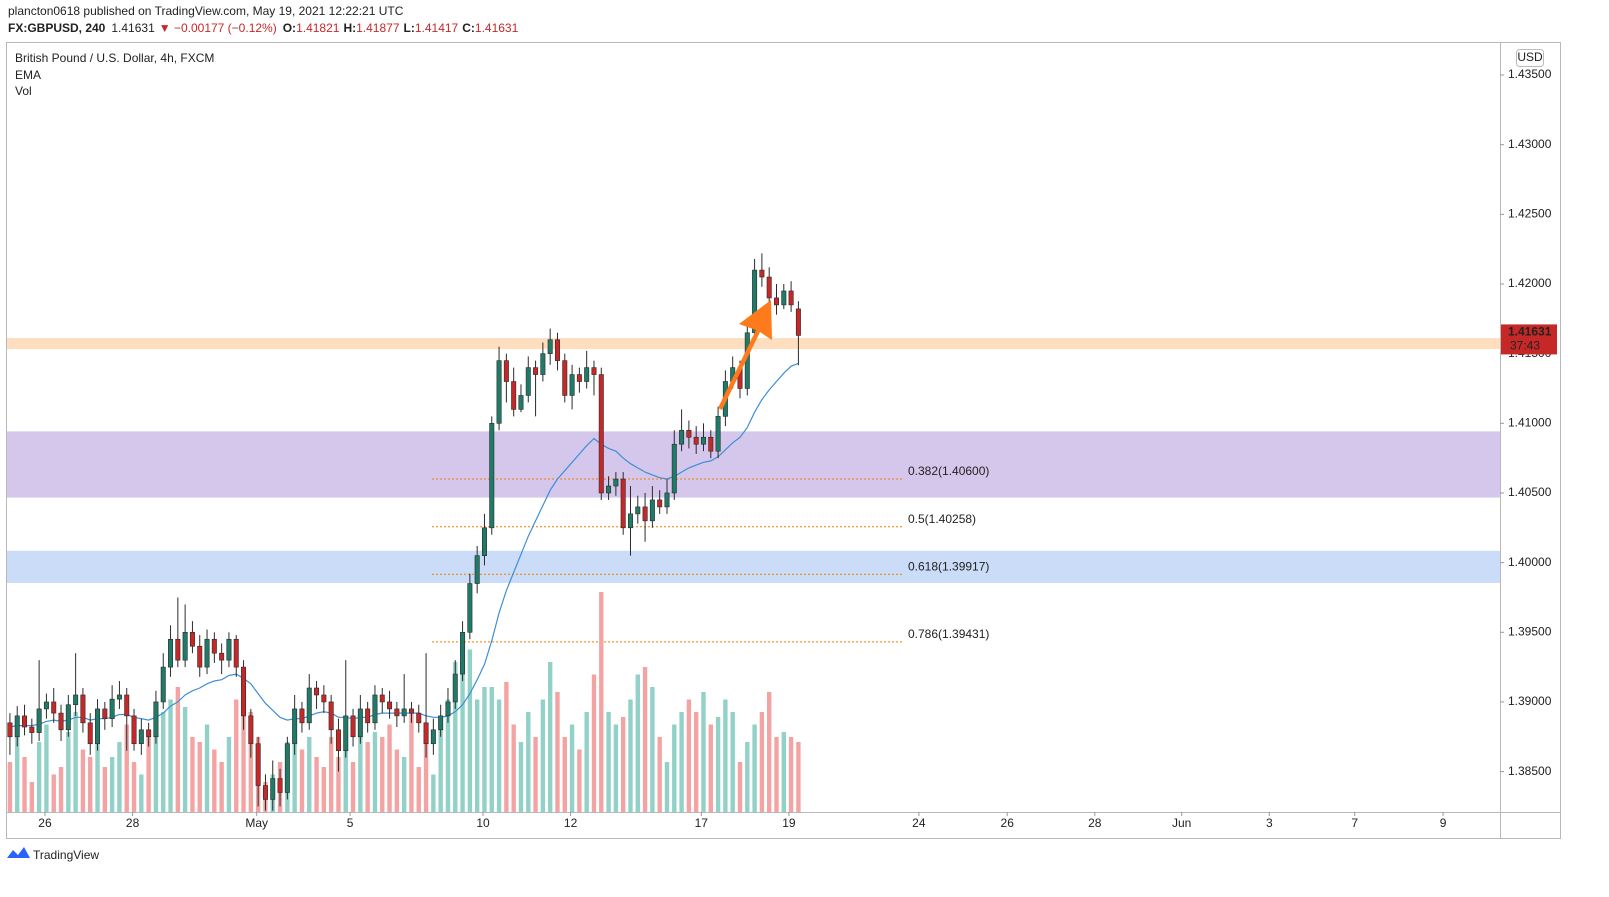 The width and height of the screenshot is (1609, 897). Describe the element at coordinates (437, 28) in the screenshot. I see `low-value: 1.41417` at that location.